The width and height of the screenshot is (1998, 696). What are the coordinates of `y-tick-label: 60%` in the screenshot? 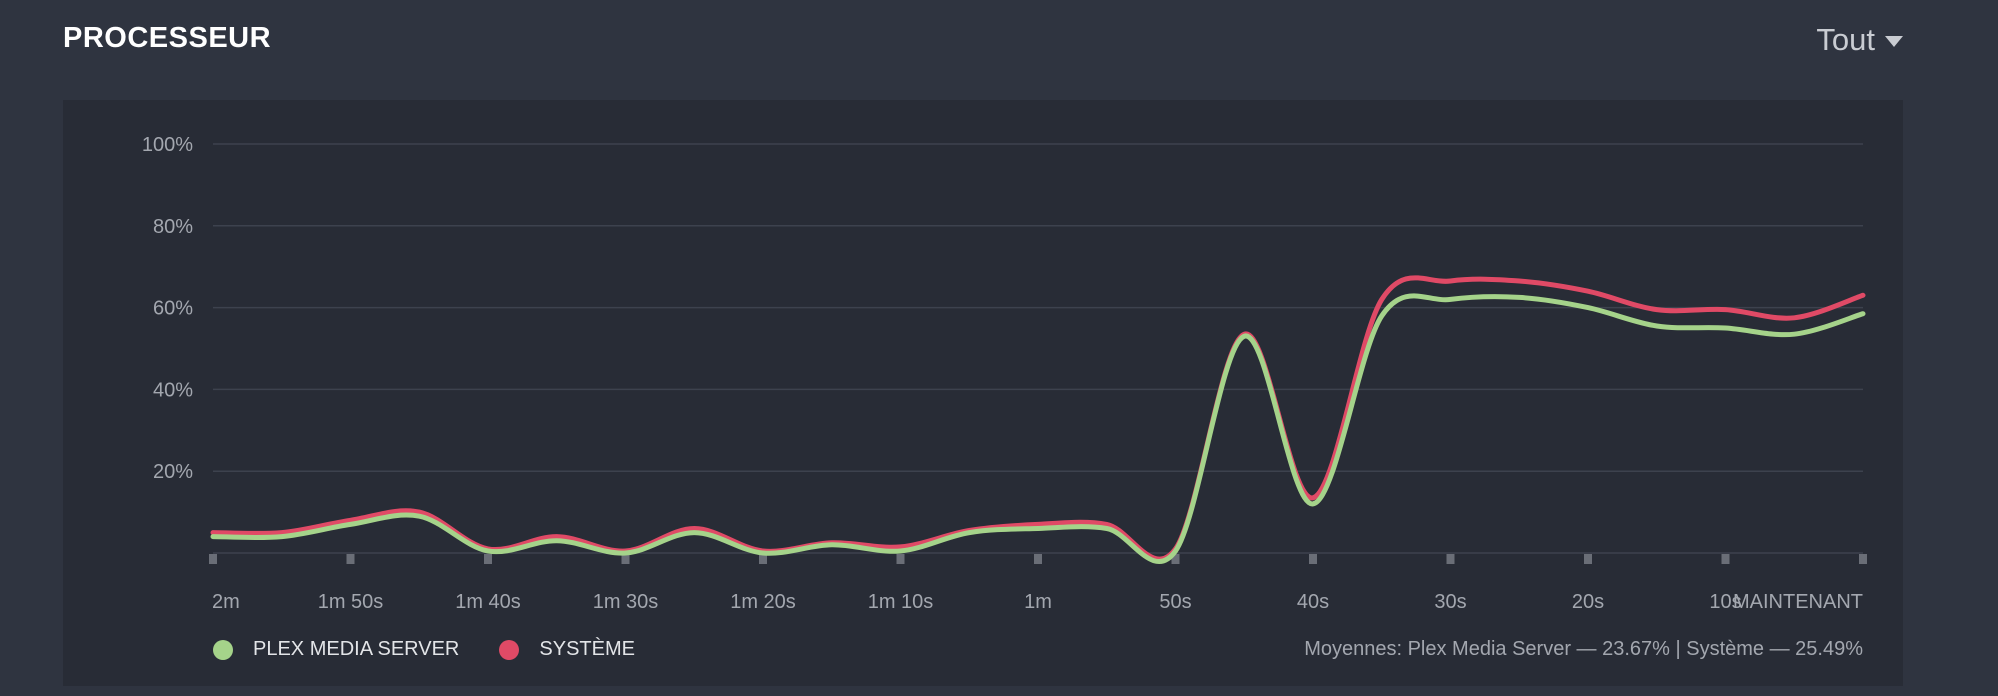 It's located at (173, 309).